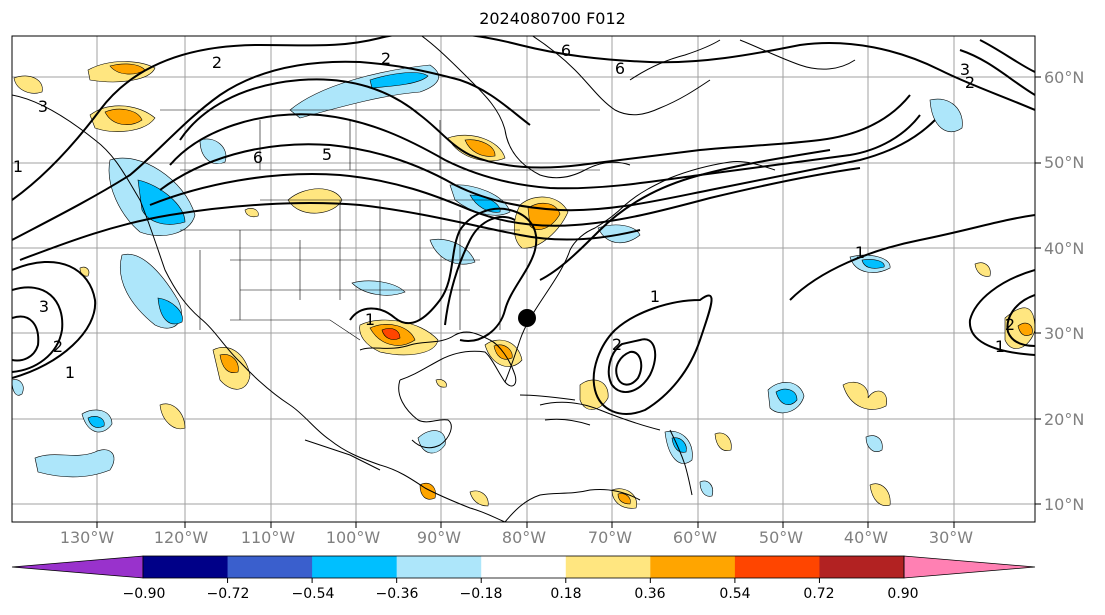  Describe the element at coordinates (353, 537) in the screenshot. I see `lon-label-100w: 100°W` at that location.